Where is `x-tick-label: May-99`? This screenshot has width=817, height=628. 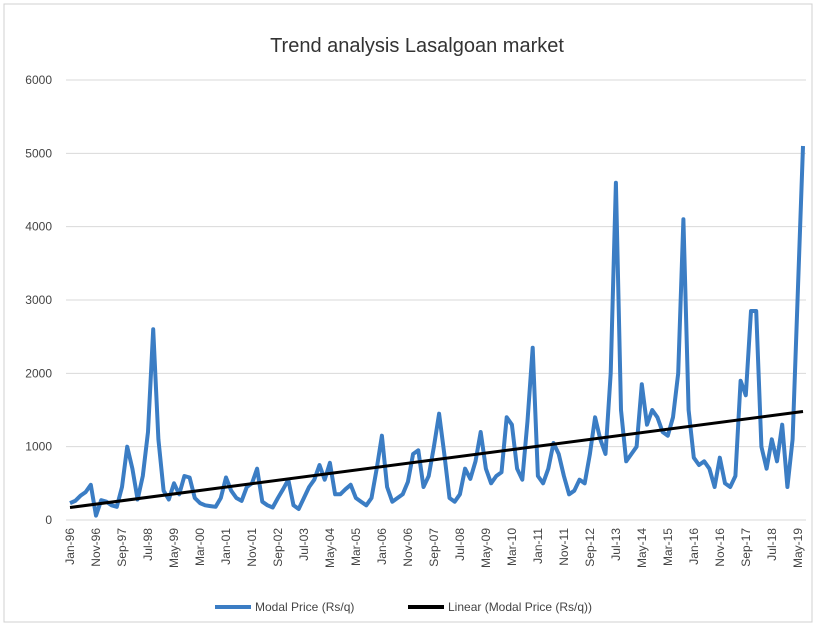
x-tick-label: May-99 is located at coordinates (174, 548).